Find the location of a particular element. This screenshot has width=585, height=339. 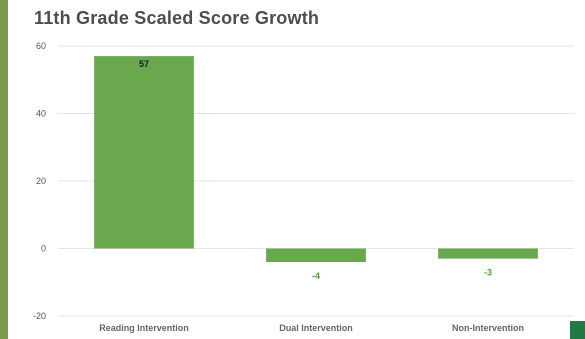

y-tick-label: 0 is located at coordinates (43, 249).